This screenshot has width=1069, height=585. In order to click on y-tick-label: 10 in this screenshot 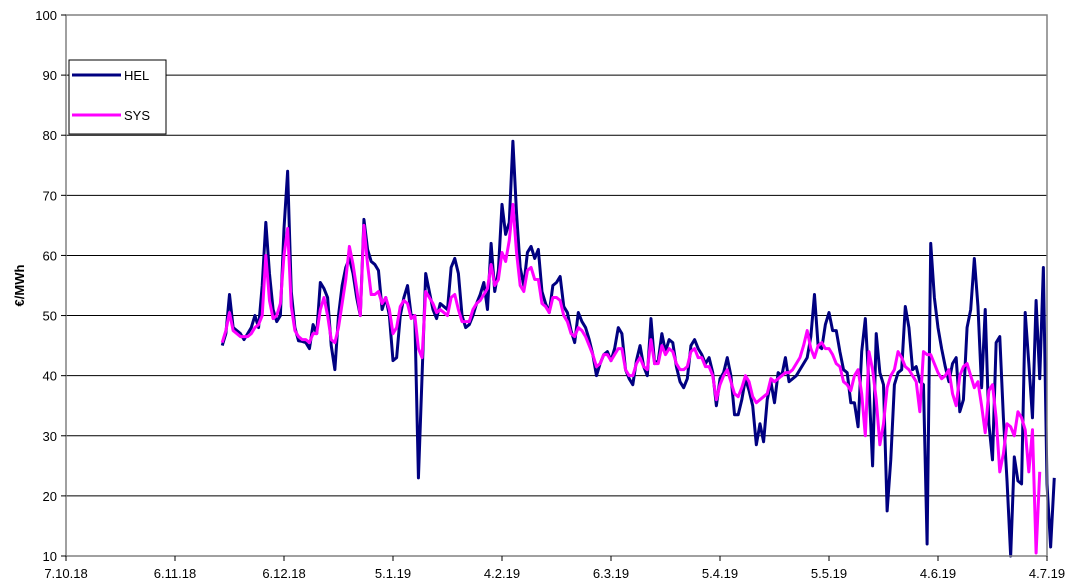, I will do `click(50, 556)`.